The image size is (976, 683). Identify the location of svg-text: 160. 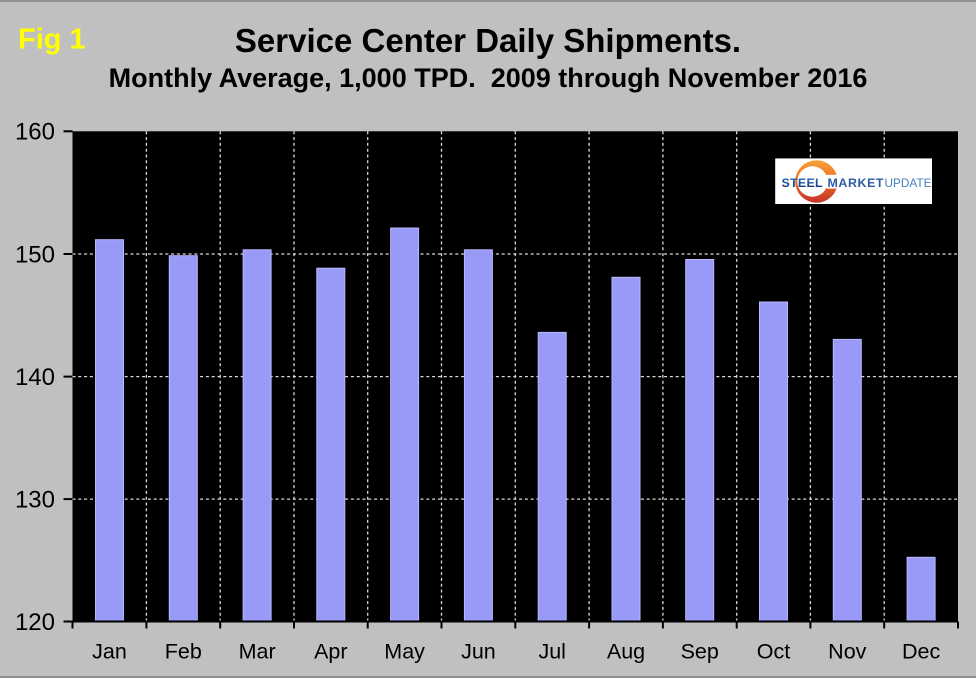
(35, 132).